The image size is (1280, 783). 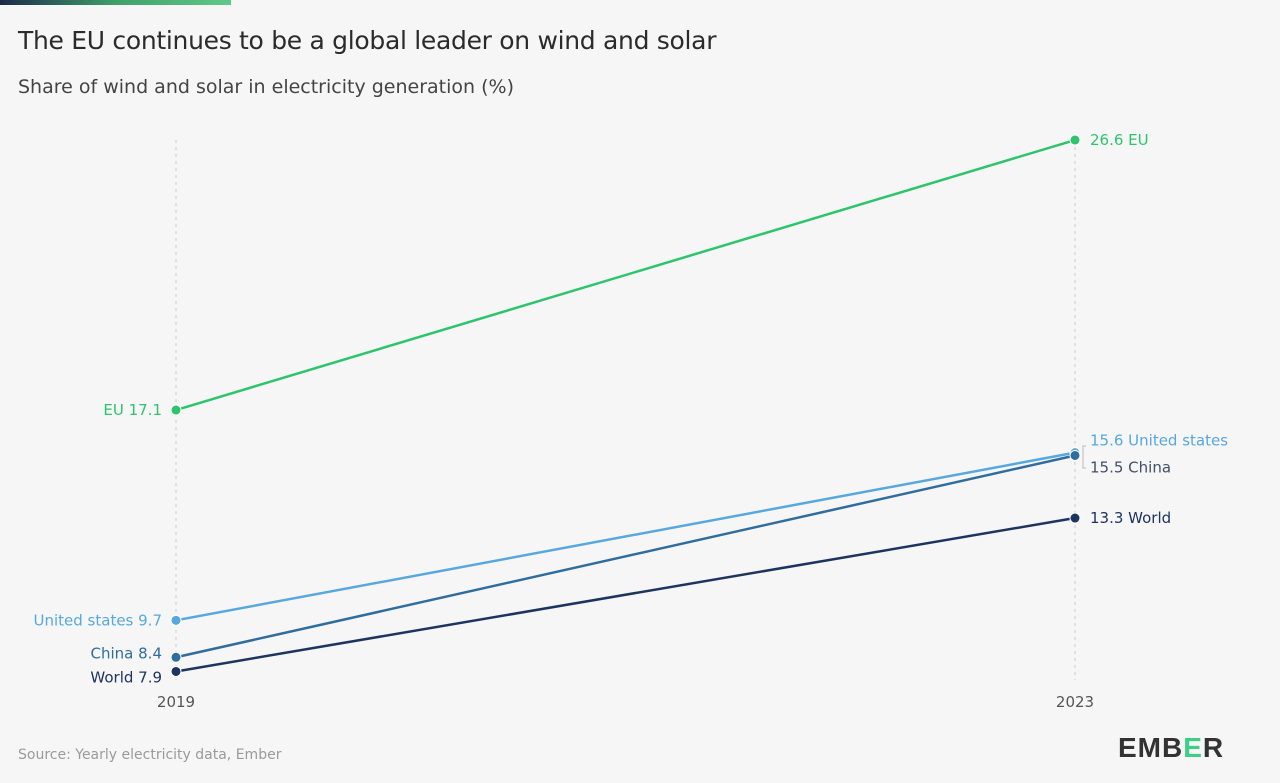 I want to click on start-label-eu: EU 17.1, so click(x=132, y=410).